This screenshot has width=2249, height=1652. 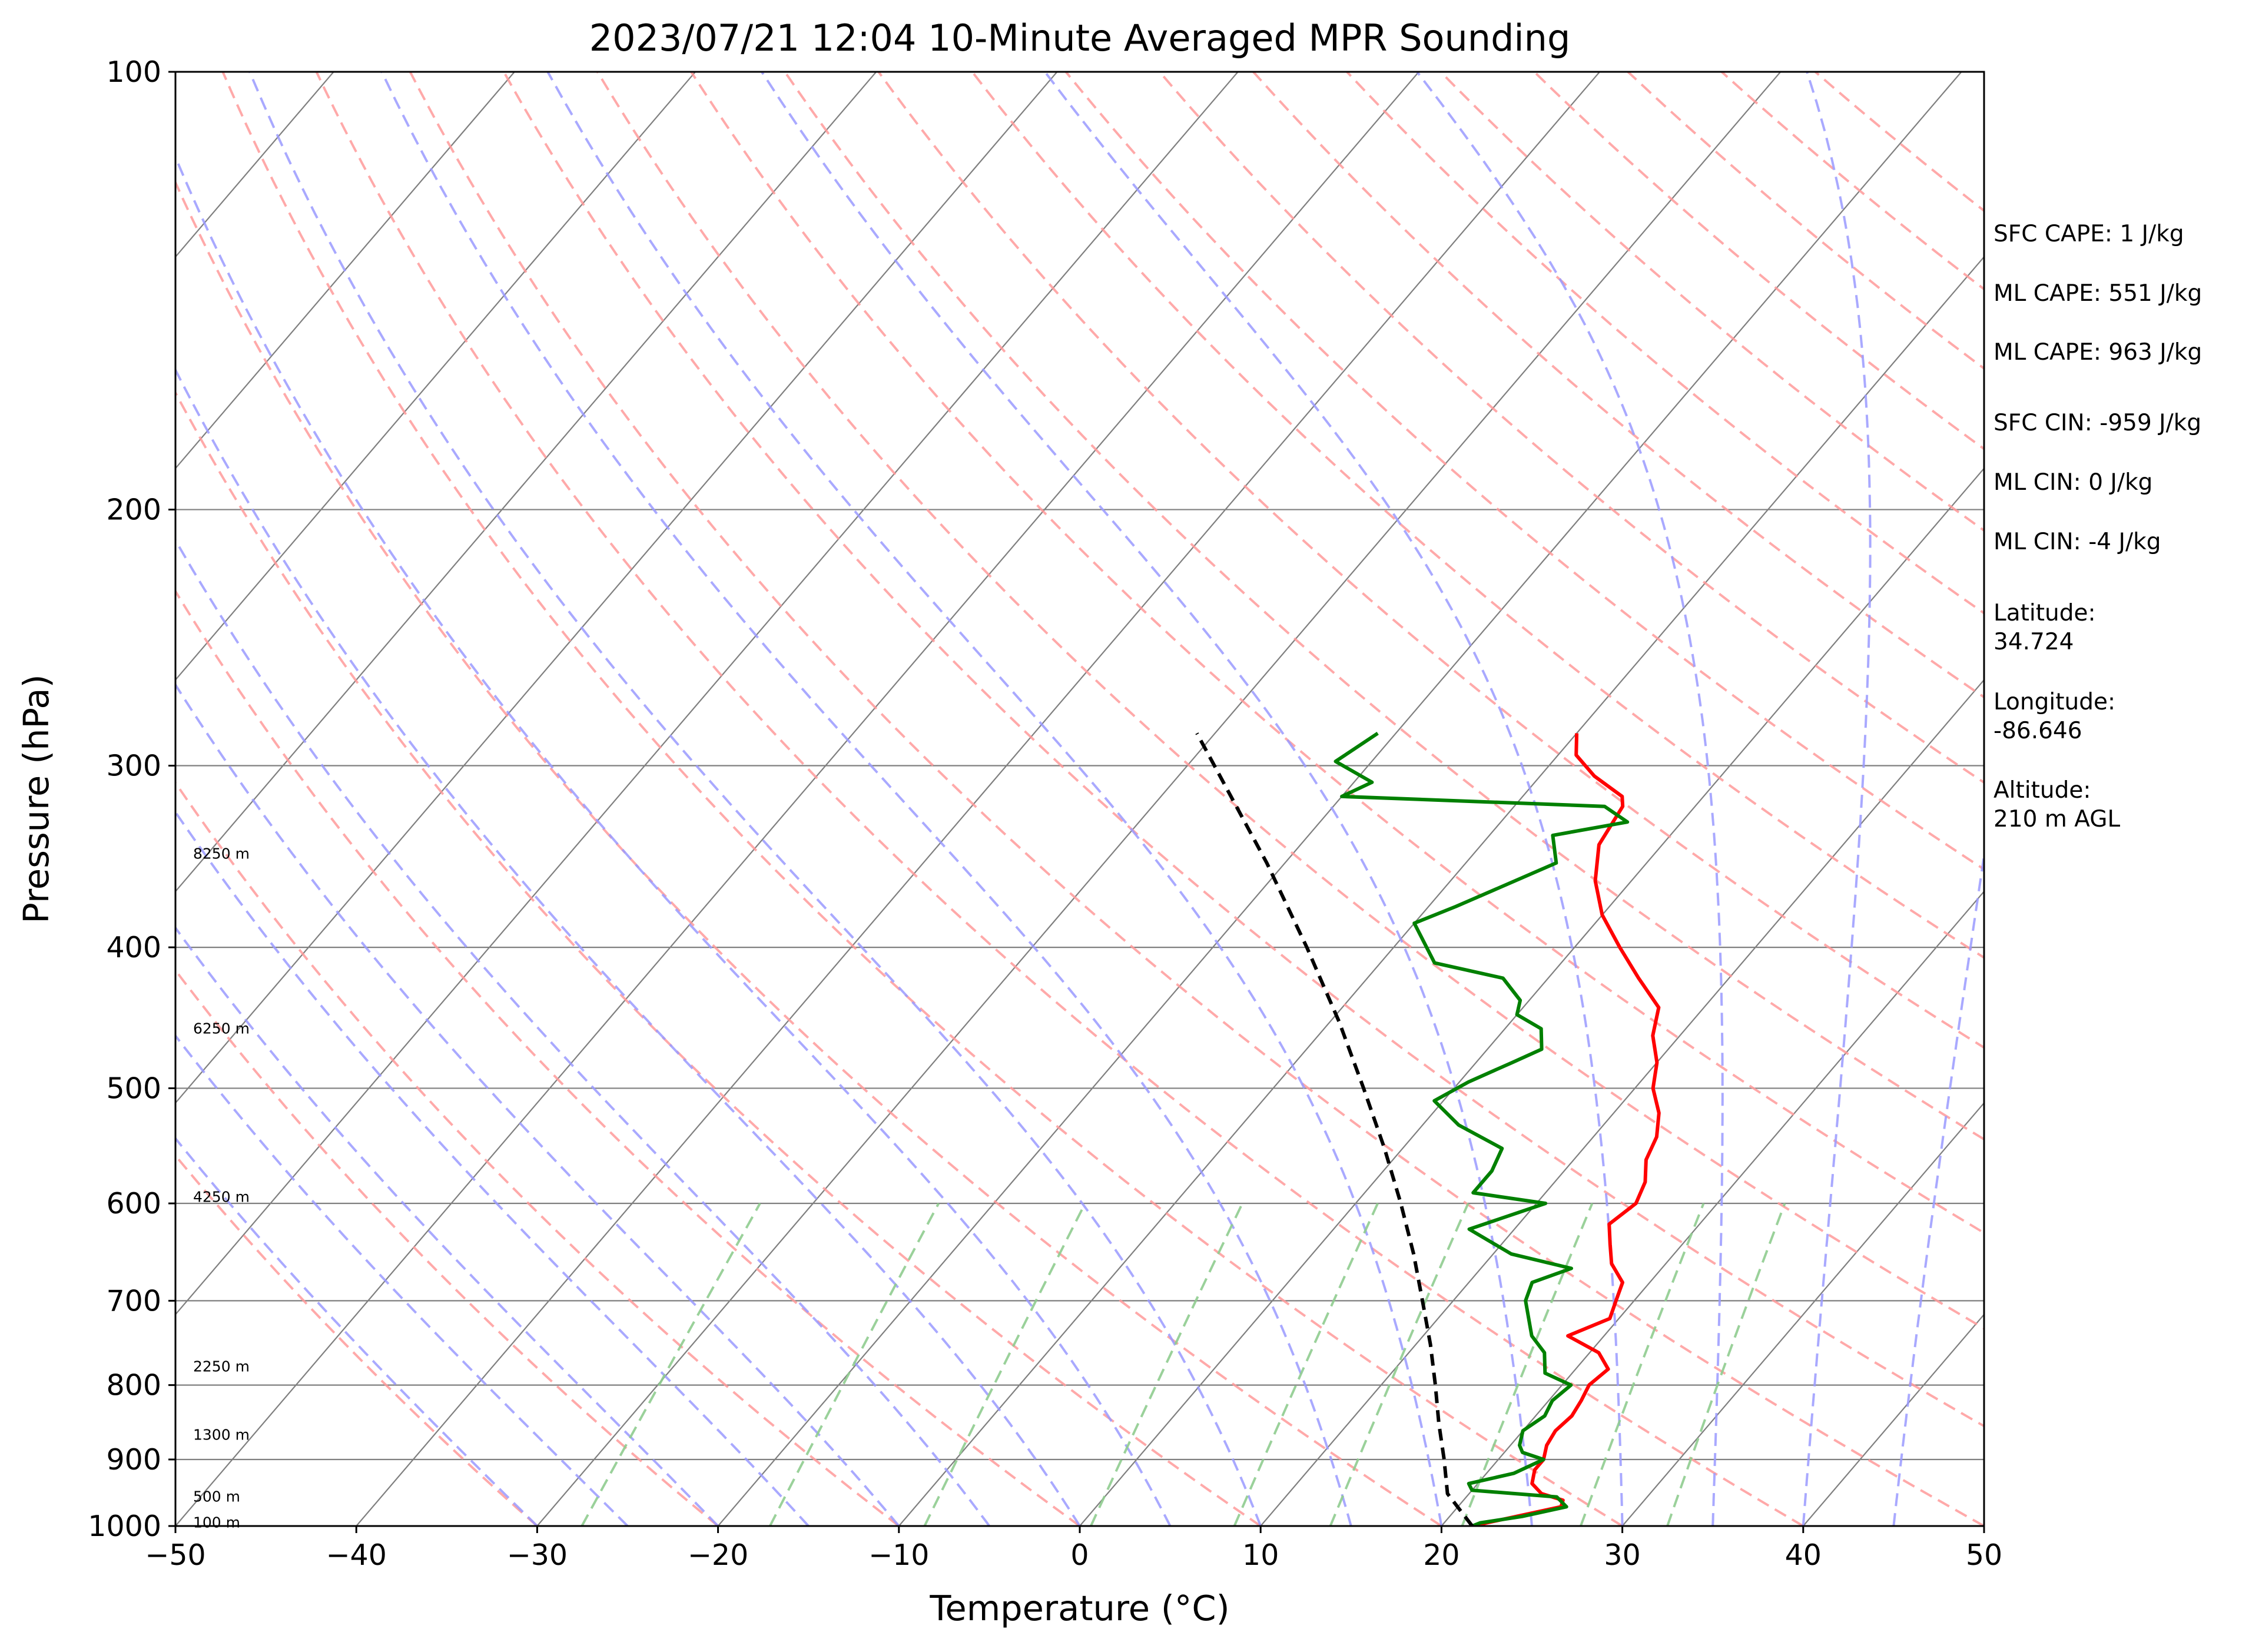 I want to click on altitude-value: 210 m AGL, so click(x=2056, y=819).